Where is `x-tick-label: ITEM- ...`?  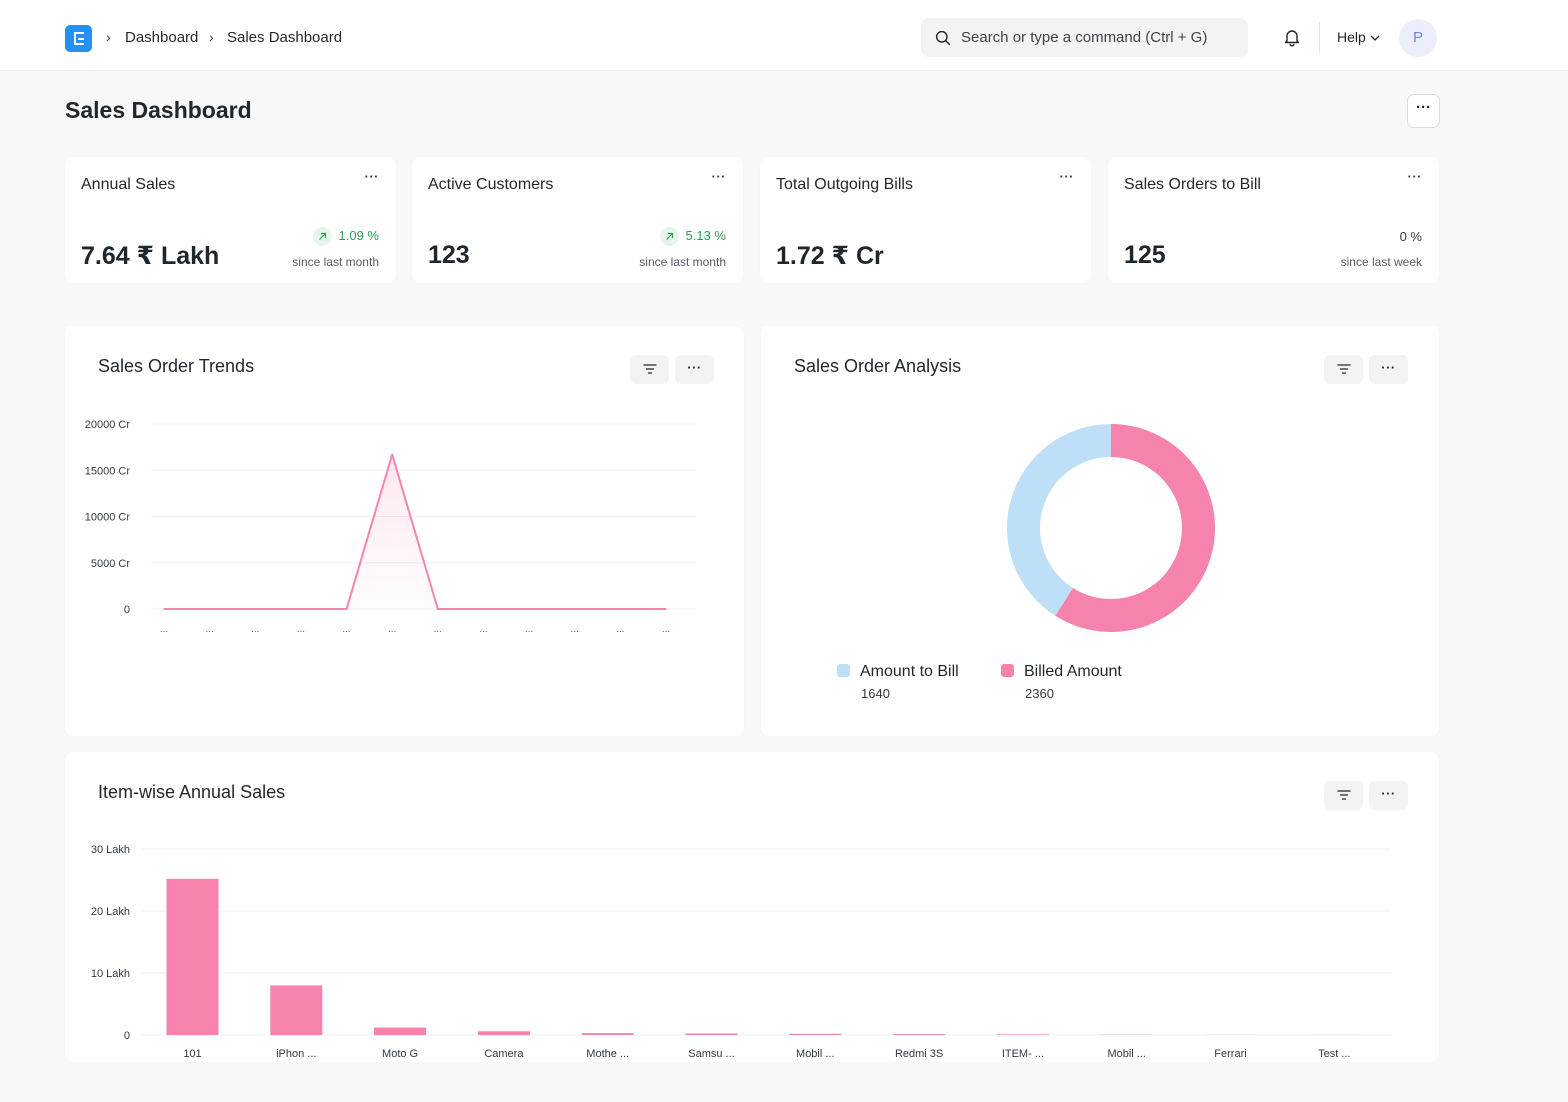
x-tick-label: ITEM- ... is located at coordinates (1023, 1054).